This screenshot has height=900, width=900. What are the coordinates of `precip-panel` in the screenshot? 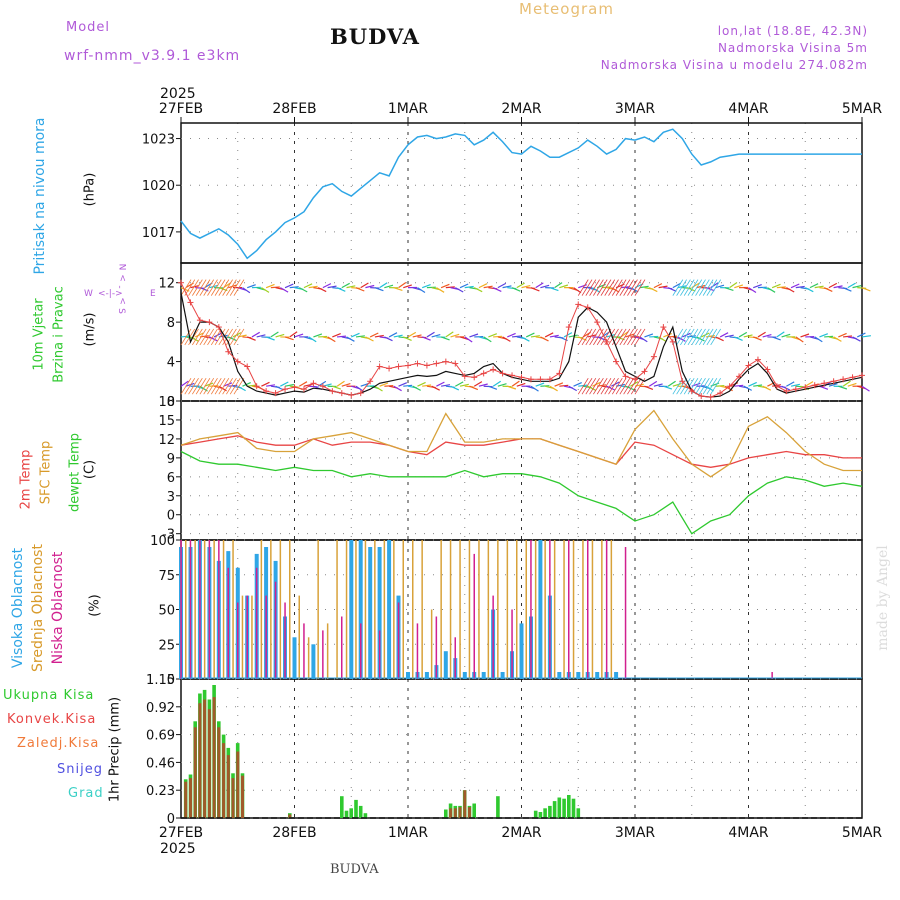 It's located at (521, 752).